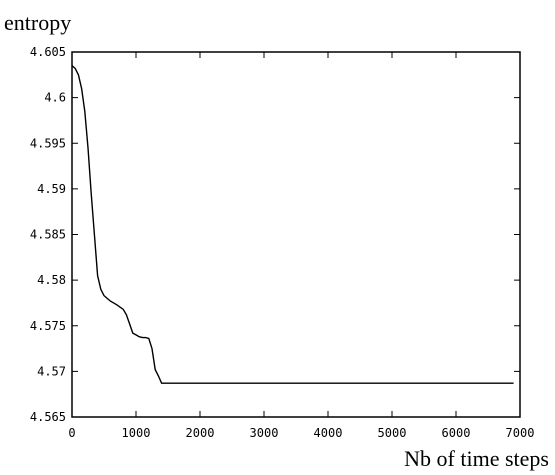 This screenshot has width=555, height=475. What do you see at coordinates (264, 433) in the screenshot?
I see `x-tick-label: 3000` at bounding box center [264, 433].